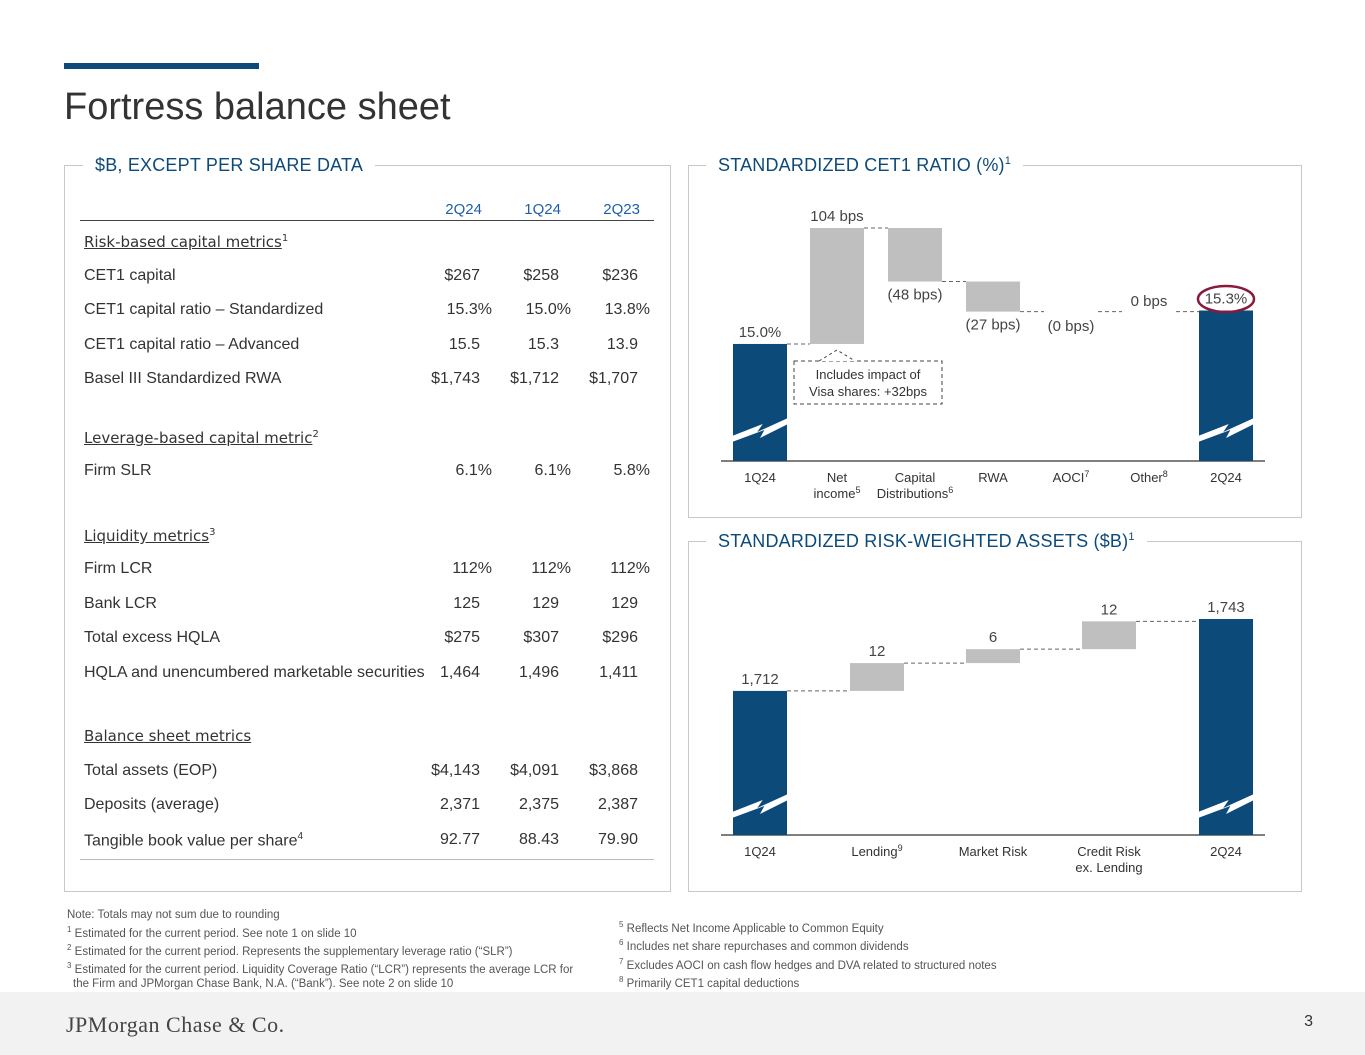 Image resolution: width=1365 pixels, height=1055 pixels. What do you see at coordinates (543, 344) in the screenshot?
I see `table-cell: 15.3` at bounding box center [543, 344].